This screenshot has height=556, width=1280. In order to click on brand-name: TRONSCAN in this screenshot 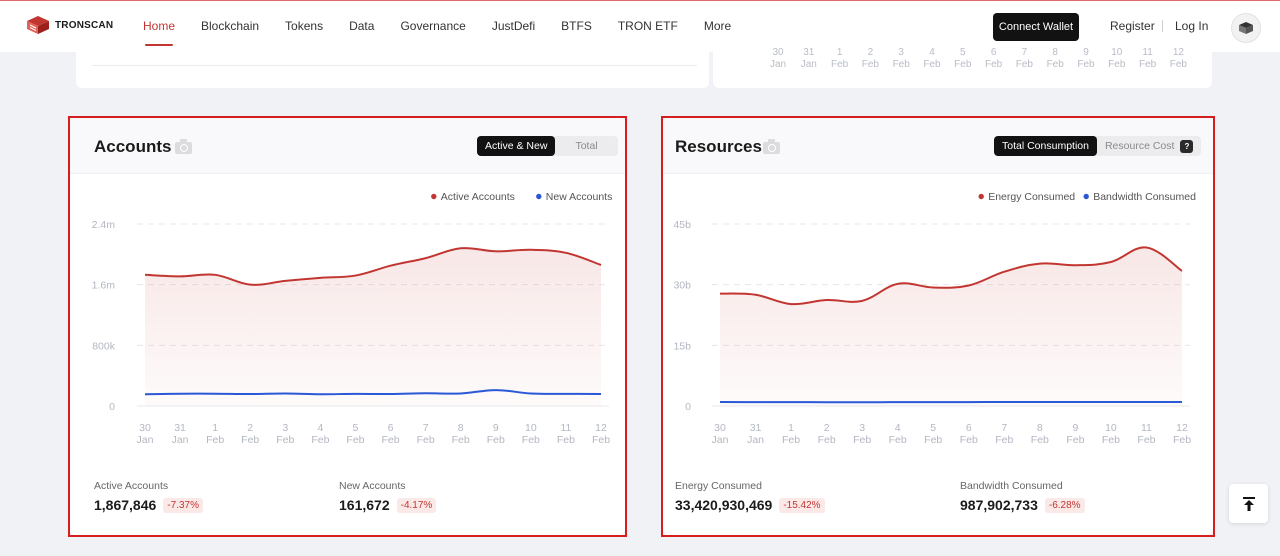, I will do `click(84, 25)`.